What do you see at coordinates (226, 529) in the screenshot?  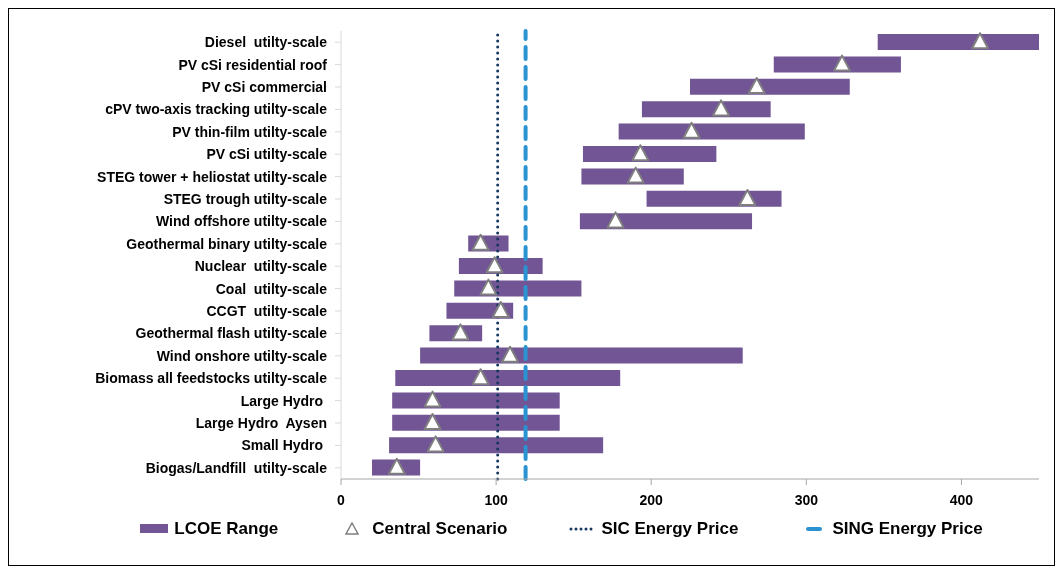 I see `legend-label: LCOE Range` at bounding box center [226, 529].